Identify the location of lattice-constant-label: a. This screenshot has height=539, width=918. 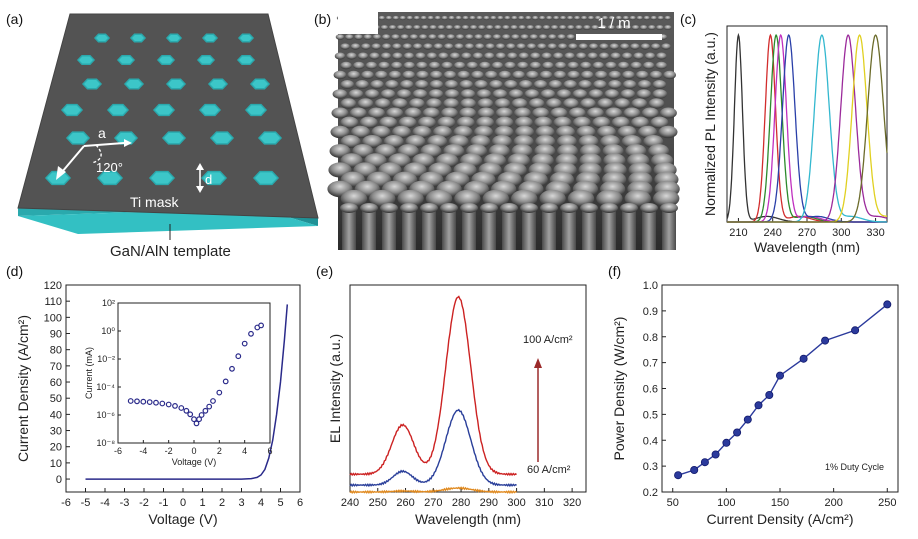
(102, 133).